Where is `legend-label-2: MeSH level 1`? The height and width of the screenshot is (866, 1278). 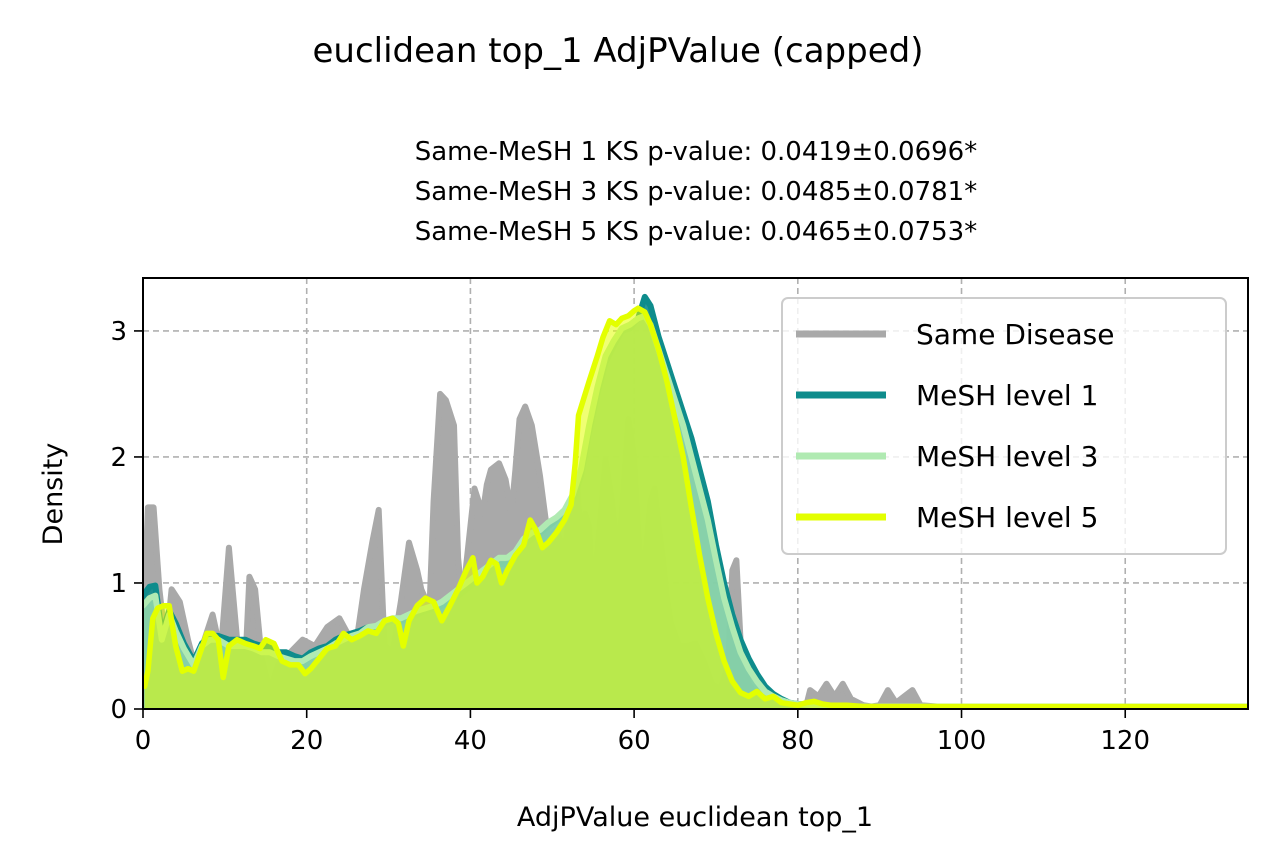
legend-label-2: MeSH level 1 is located at coordinates (1007, 395).